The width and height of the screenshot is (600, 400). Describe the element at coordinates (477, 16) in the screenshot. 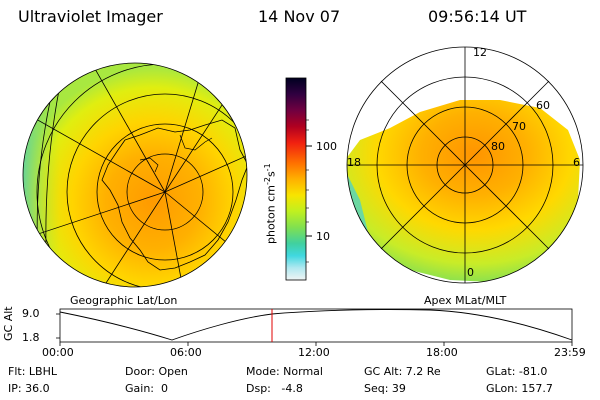

I see `time-label: 09:56:14 UT` at that location.